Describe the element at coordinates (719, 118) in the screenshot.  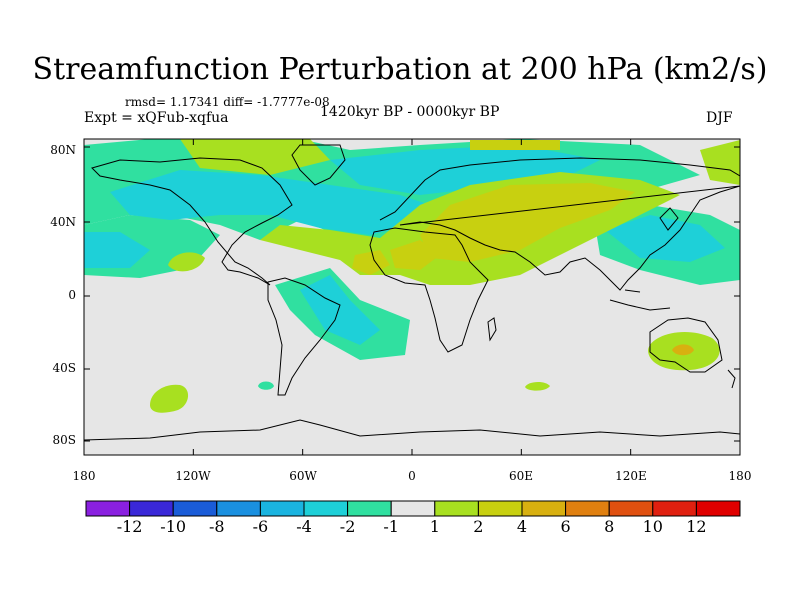
I see `season-label: DJF` at that location.